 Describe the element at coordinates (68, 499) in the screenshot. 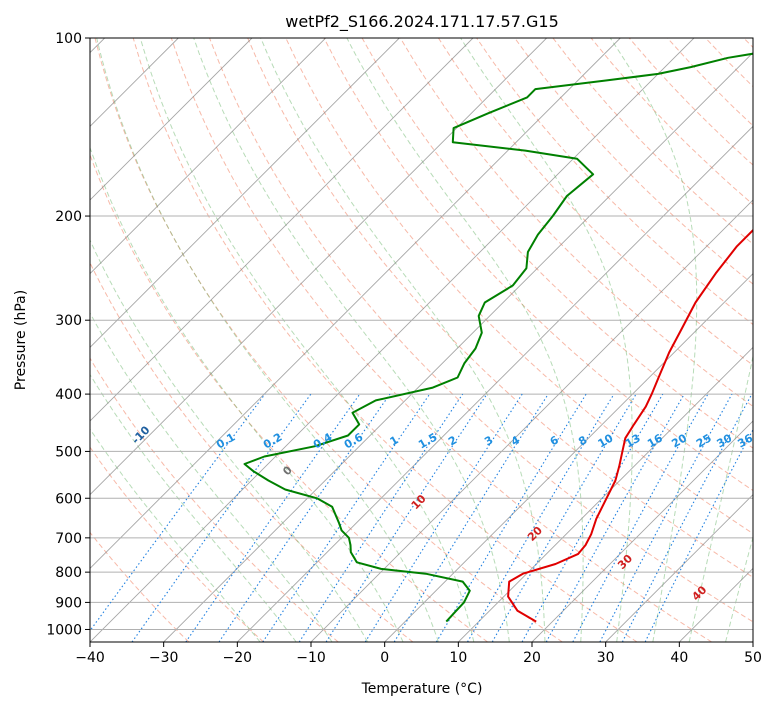

I see `y-tick-label: 600` at that location.